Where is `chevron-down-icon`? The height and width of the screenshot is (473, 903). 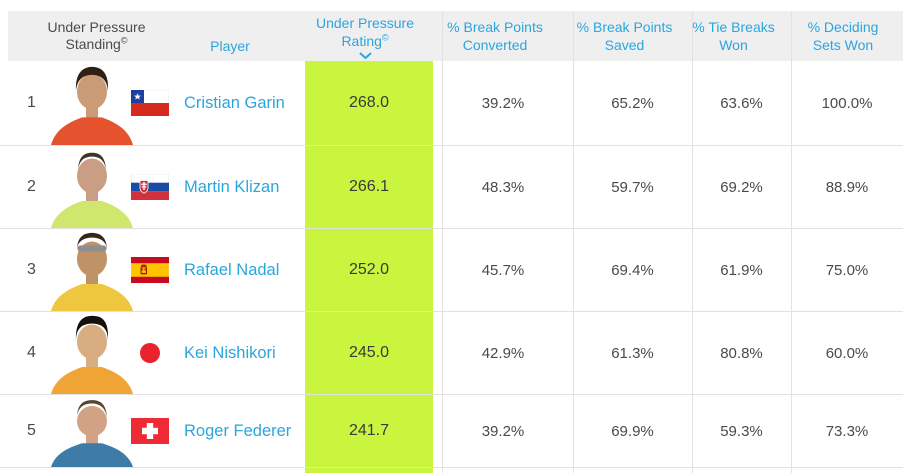
chevron-down-icon is located at coordinates (365, 55).